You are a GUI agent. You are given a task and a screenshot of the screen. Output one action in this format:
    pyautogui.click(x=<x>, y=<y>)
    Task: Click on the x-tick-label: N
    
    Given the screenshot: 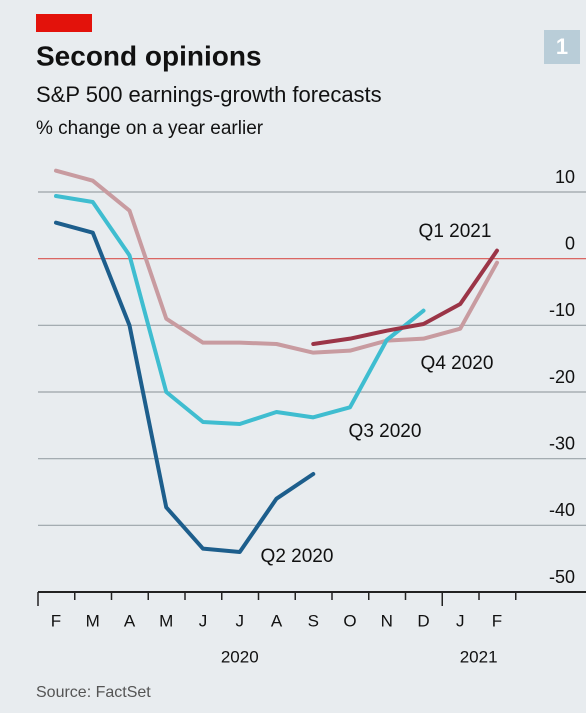 What is the action you would take?
    pyautogui.click(x=387, y=620)
    